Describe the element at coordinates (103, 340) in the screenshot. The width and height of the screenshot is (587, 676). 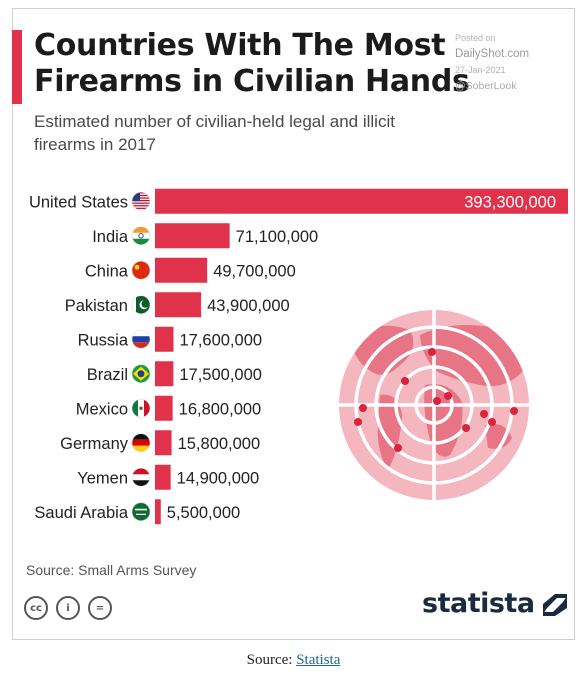
I see `category-label: Russia` at that location.